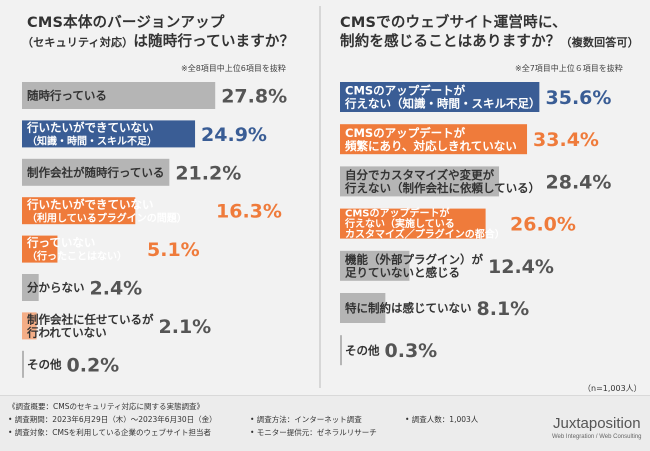 The height and width of the screenshot is (451, 650). Describe the element at coordinates (173, 250) in the screenshot. I see `left-value-label-4: 5.1%` at that location.